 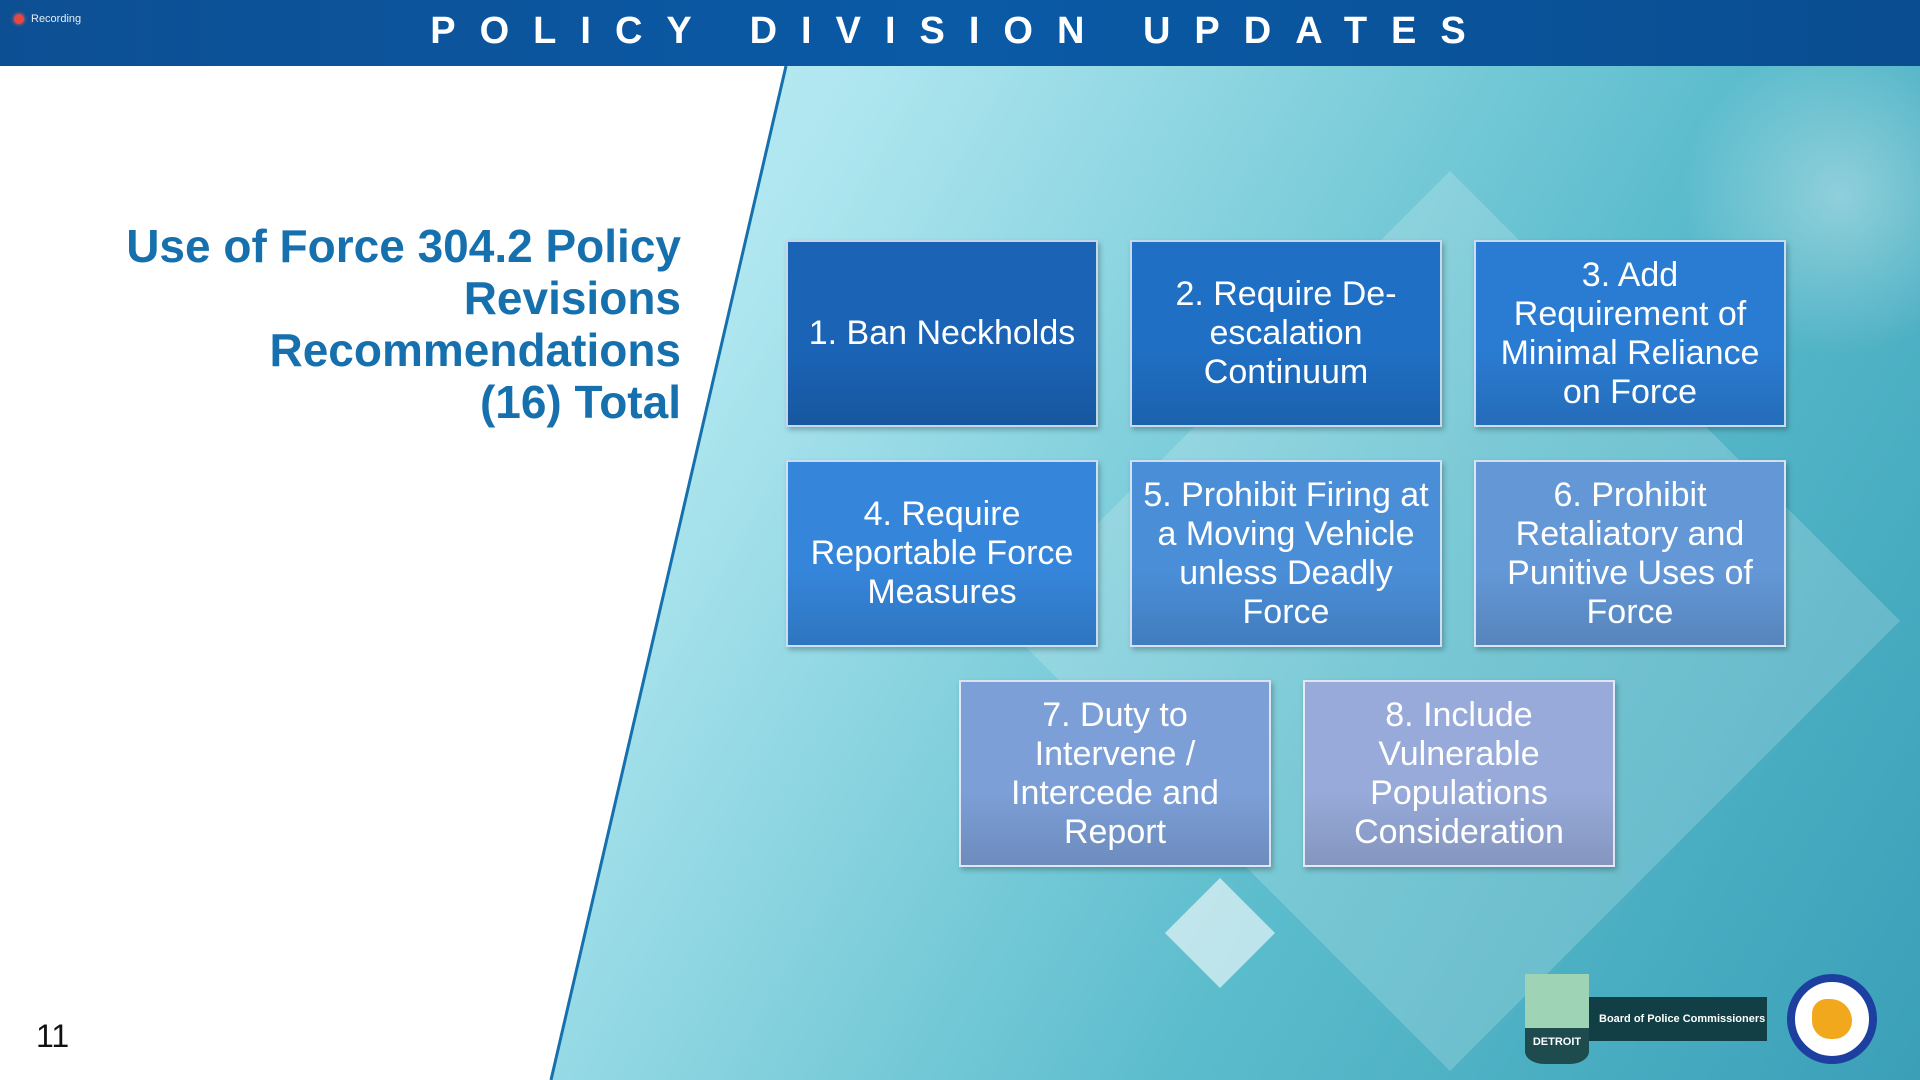 What do you see at coordinates (53, 1036) in the screenshot?
I see `page-number: 11` at bounding box center [53, 1036].